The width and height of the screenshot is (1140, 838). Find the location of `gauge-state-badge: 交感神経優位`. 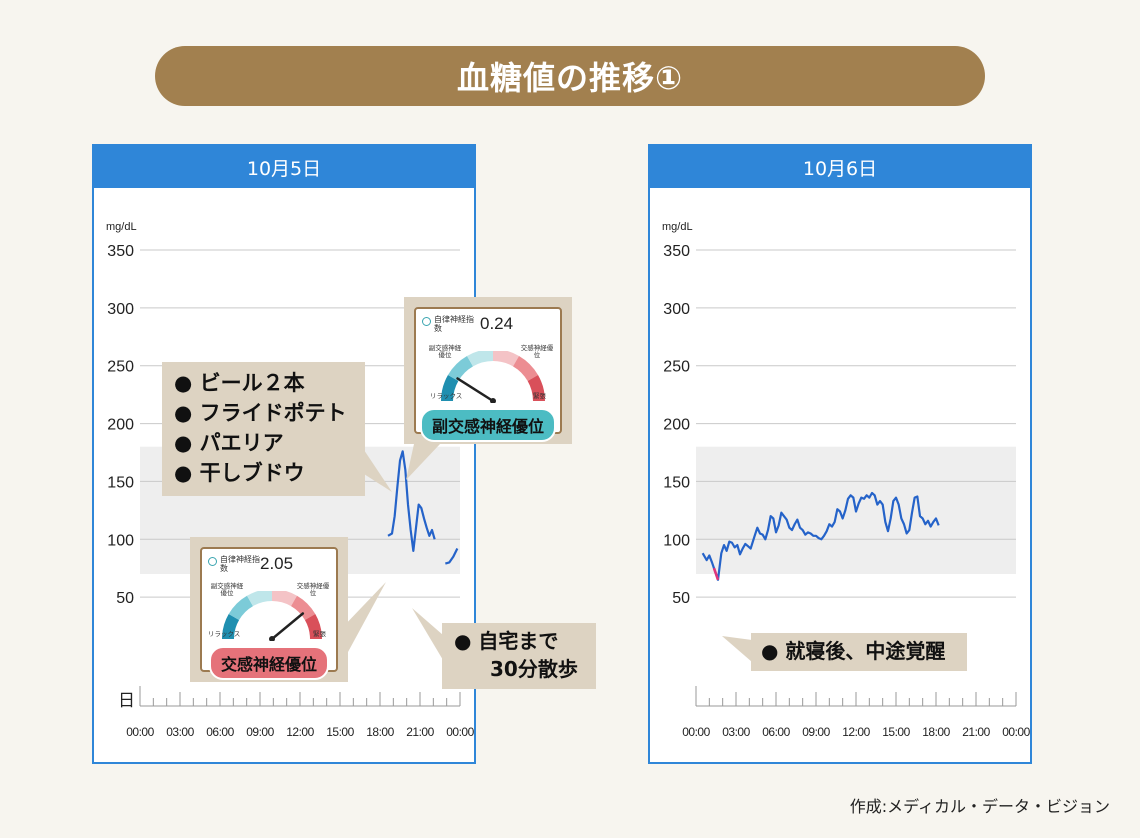

gauge-state-badge: 交感神経優位 is located at coordinates (269, 663).